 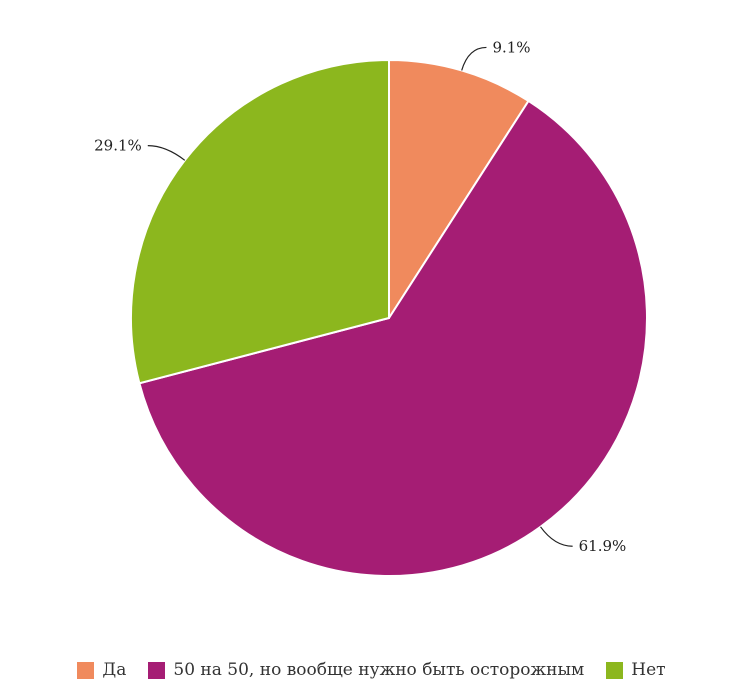 What do you see at coordinates (459, 190) in the screenshot?
I see `slice-da` at bounding box center [459, 190].